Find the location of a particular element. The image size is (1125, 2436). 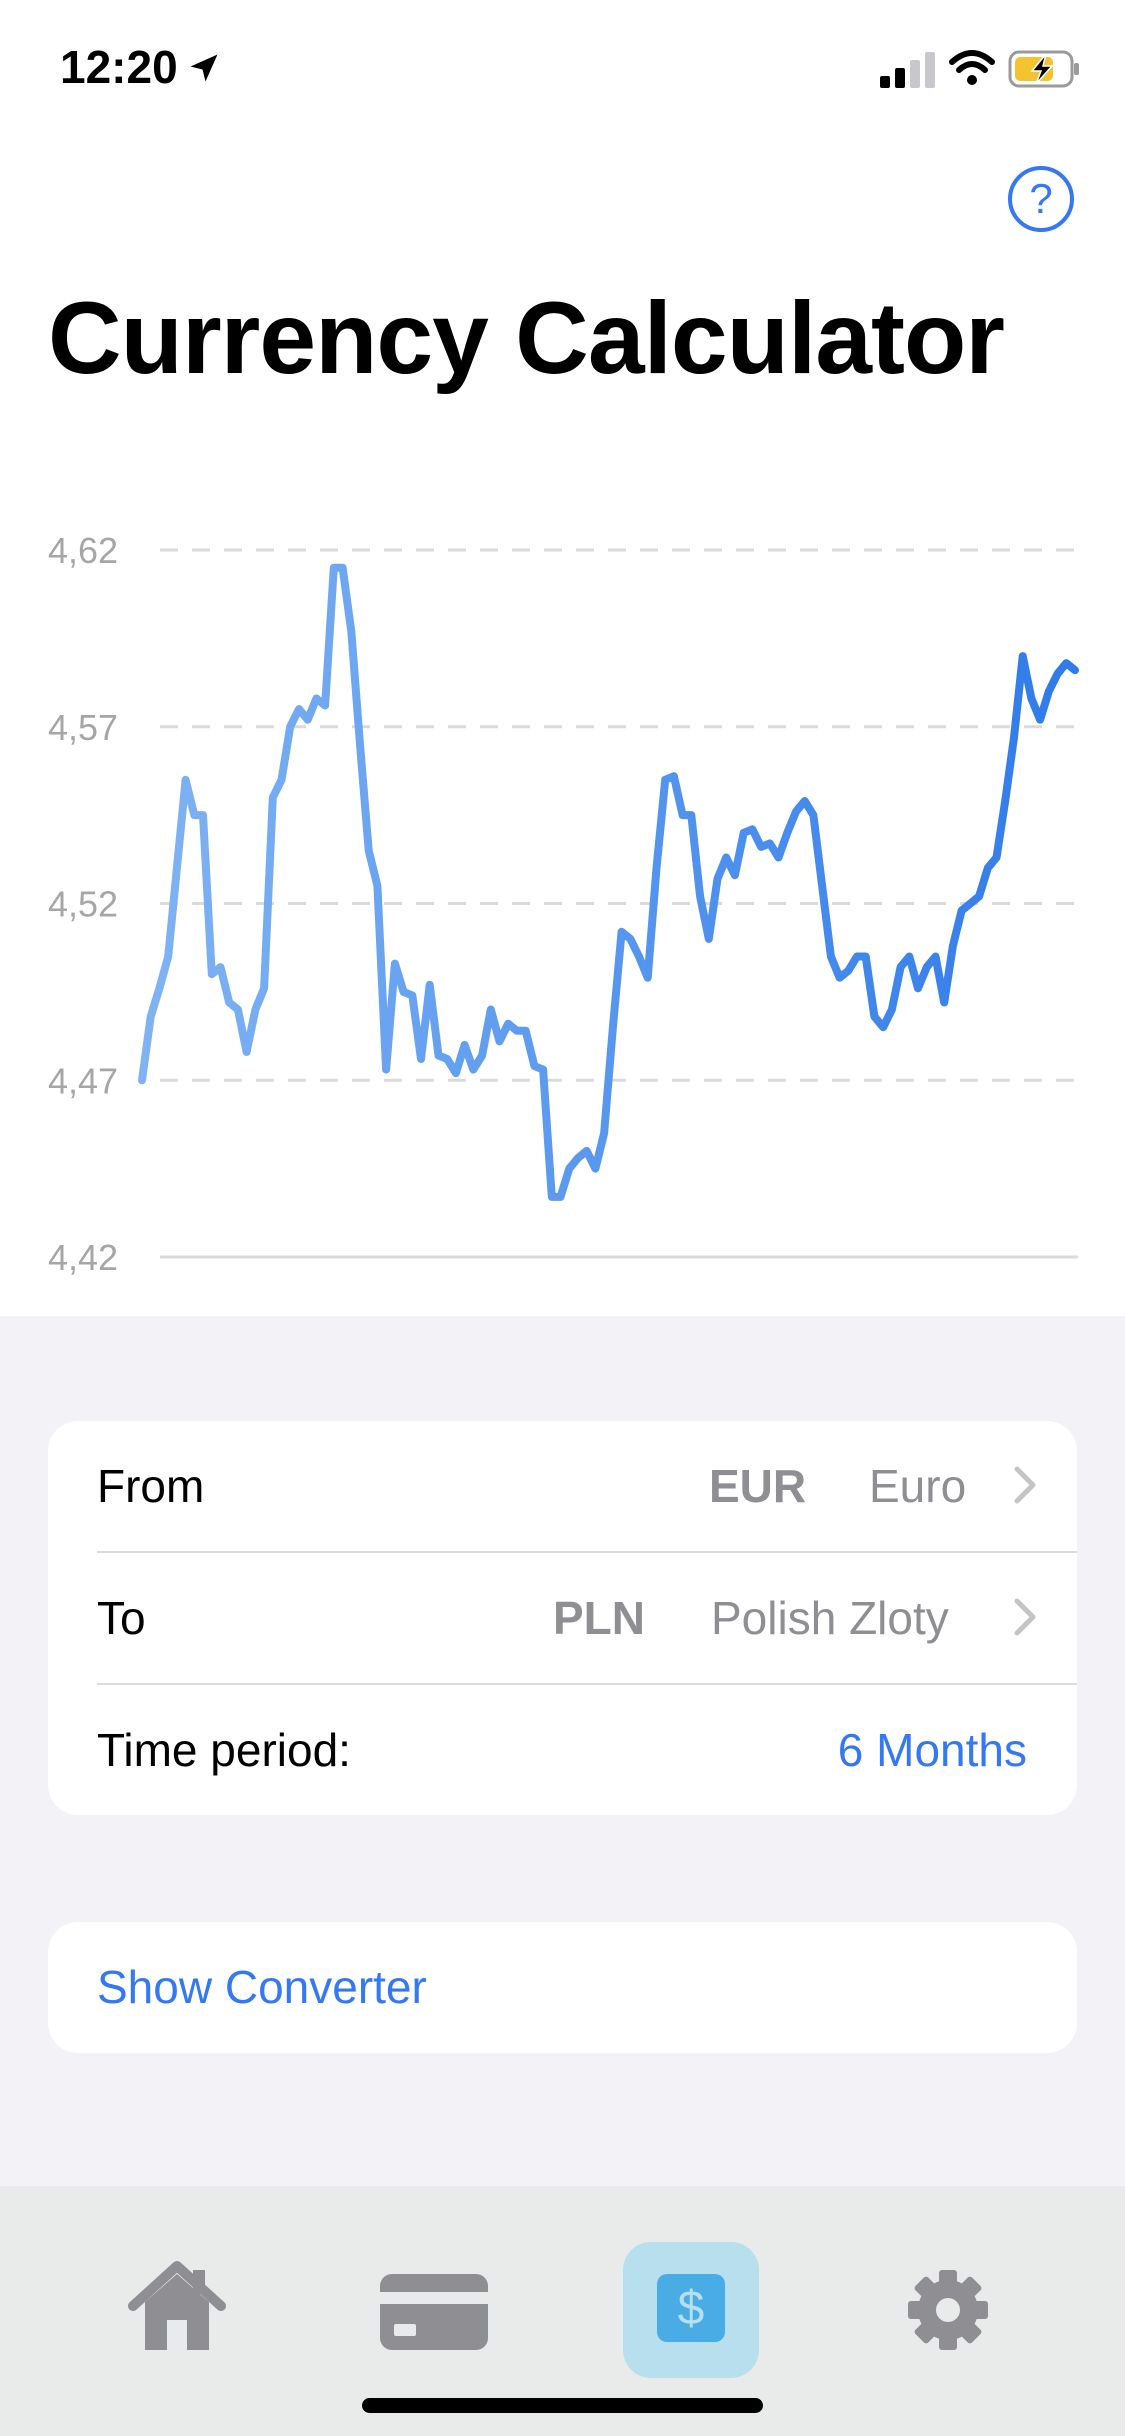

y-tick-label: 4,52 is located at coordinates (83, 904).